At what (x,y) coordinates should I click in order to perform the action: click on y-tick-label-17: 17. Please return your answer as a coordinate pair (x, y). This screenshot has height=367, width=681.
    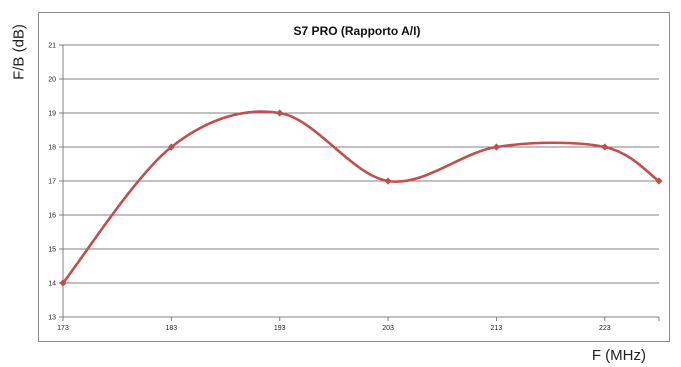
    Looking at the image, I should click on (52, 182).